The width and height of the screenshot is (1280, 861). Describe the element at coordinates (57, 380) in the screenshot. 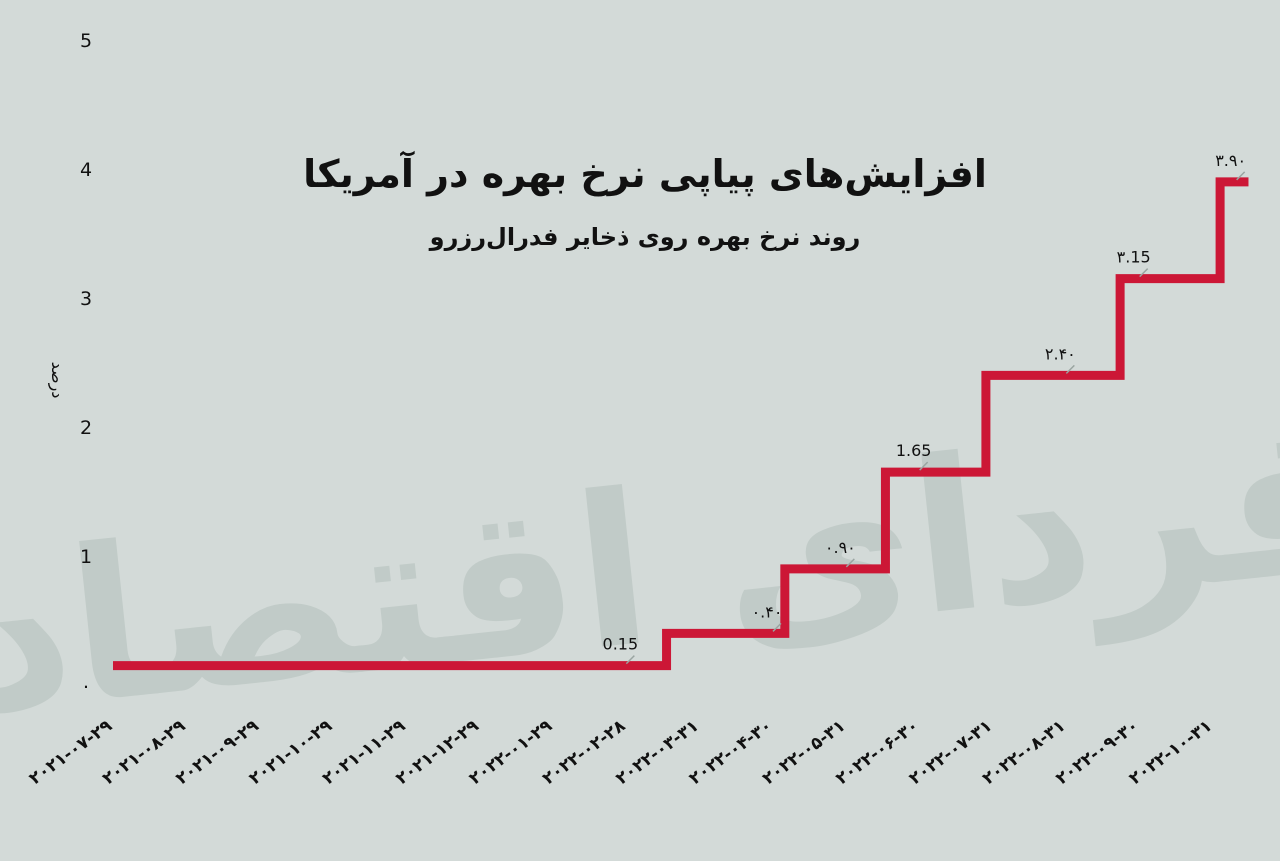

I see `y-axis-label: درصد` at that location.